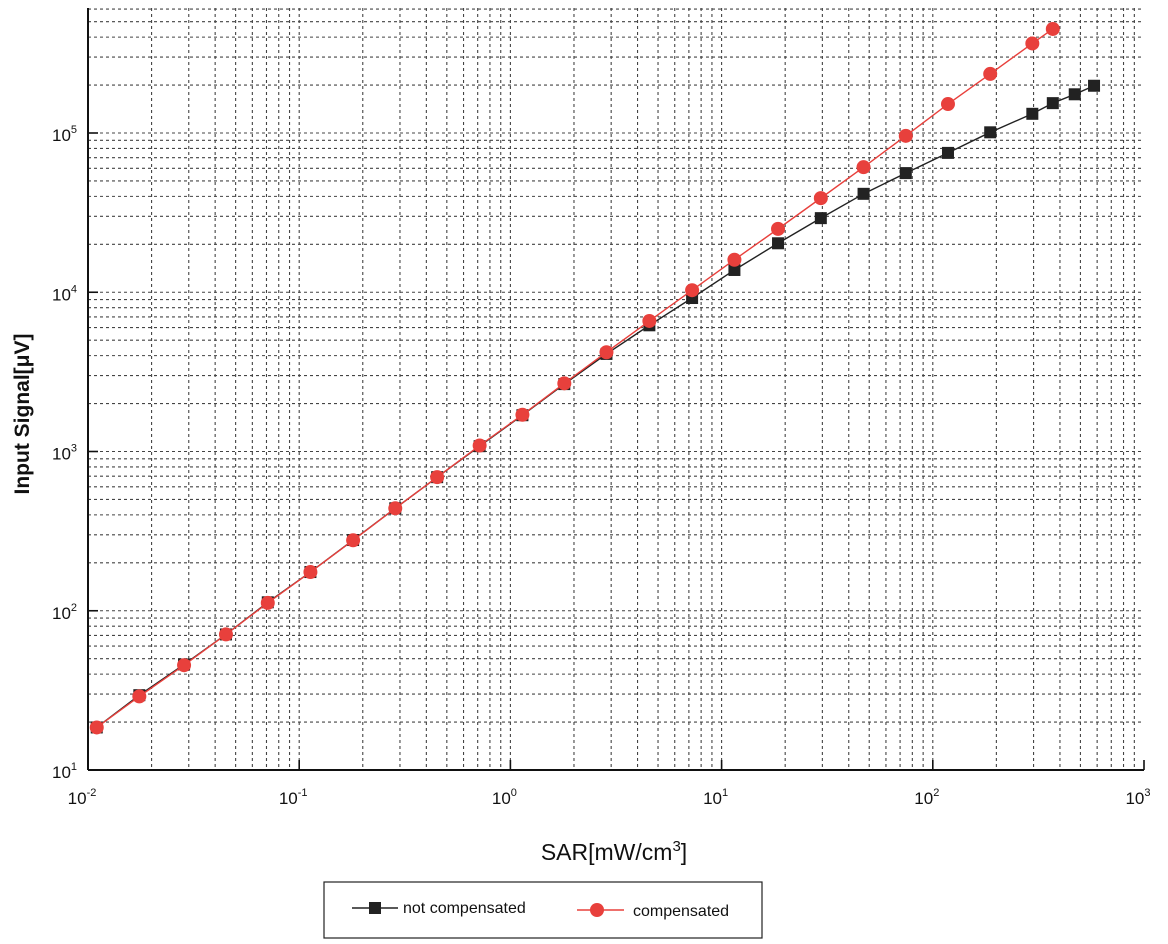 This screenshot has height=944, width=1168. Describe the element at coordinates (609, 797) in the screenshot. I see `x-tick-labels: 10⁻² 10⁻¹ 10⁰ 10¹ 10² 10³` at that location.